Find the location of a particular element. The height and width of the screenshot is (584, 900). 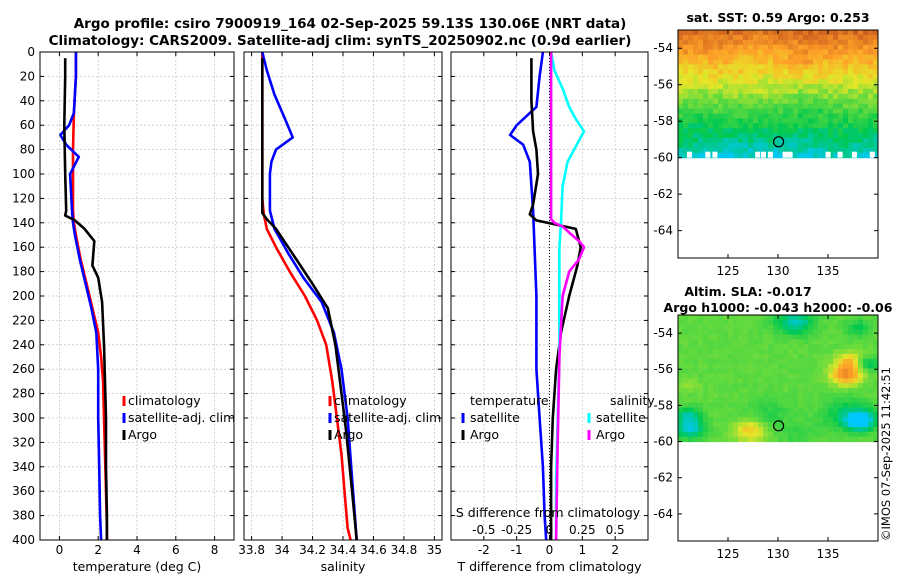

x-tick-label: 34.2 is located at coordinates (312, 550).